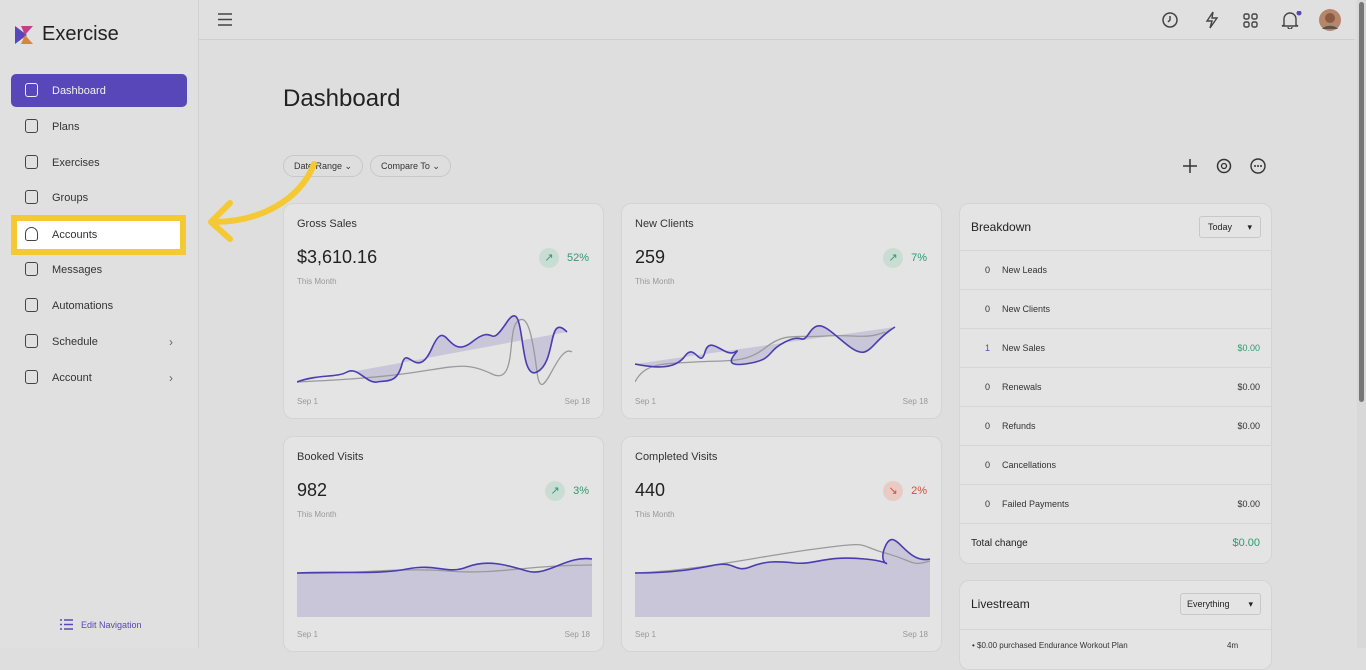  I want to click on metric-card: Booked Visits 982 ↗ 3% This Month Sep 1 Sep 18, so click(443, 544).